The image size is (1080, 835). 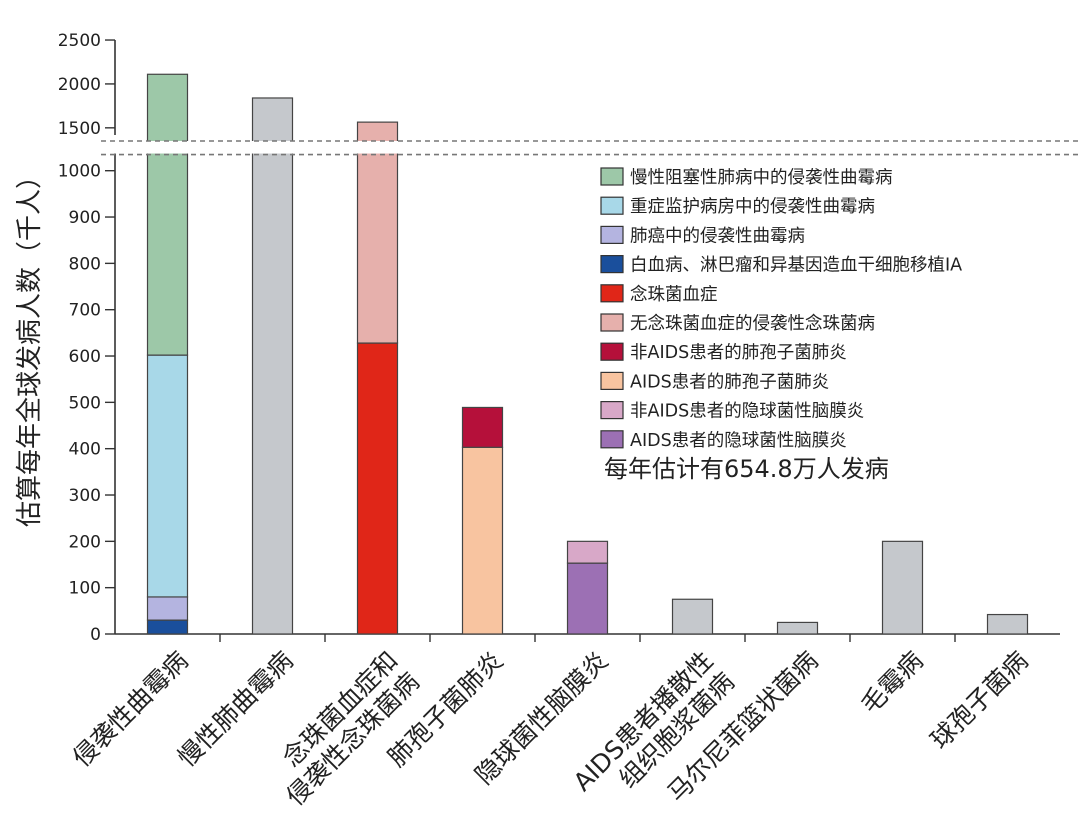 I want to click on x-tick-label: 毛霉病, so click(x=892, y=683).